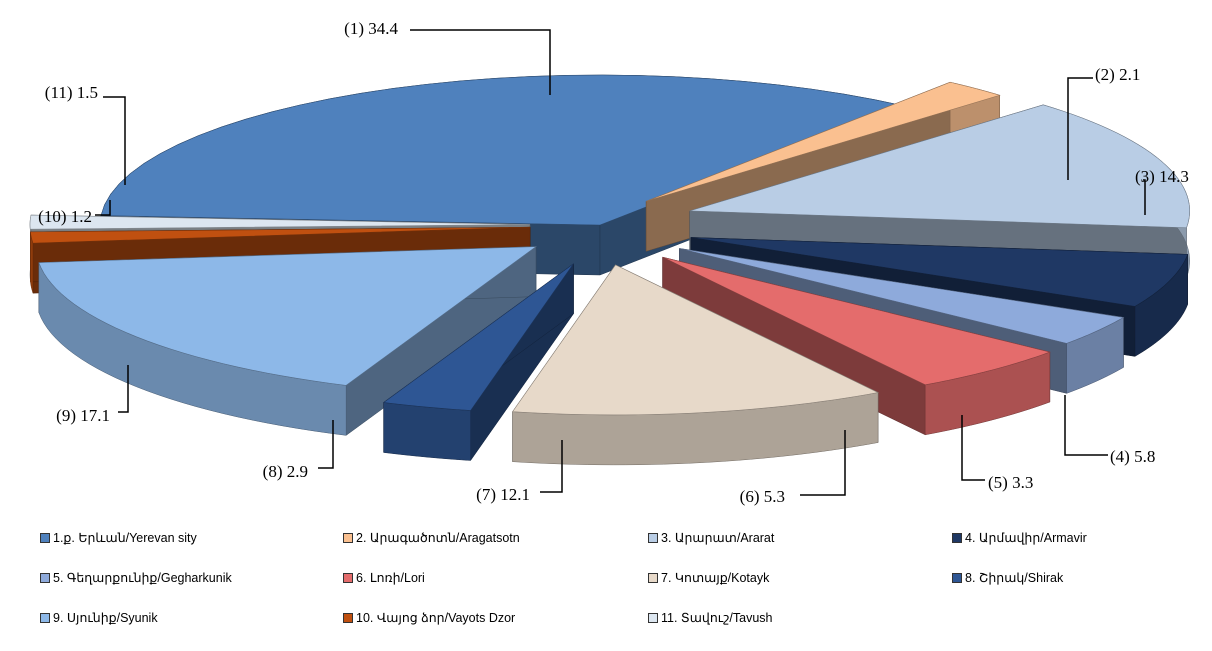 This screenshot has width=1212, height=651. What do you see at coordinates (125, 538) in the screenshot?
I see `legend-label: 1.ք. Երևան/Yerevan sity` at bounding box center [125, 538].